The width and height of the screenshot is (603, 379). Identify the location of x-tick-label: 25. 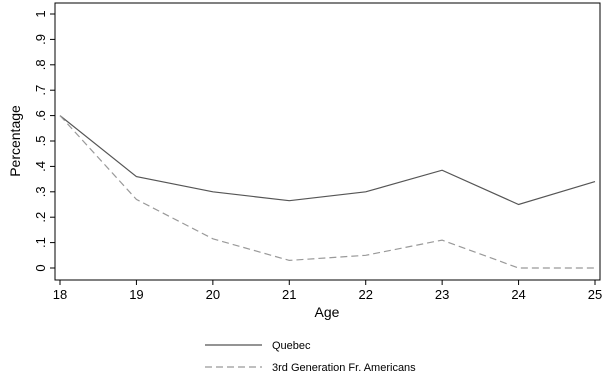
(595, 294).